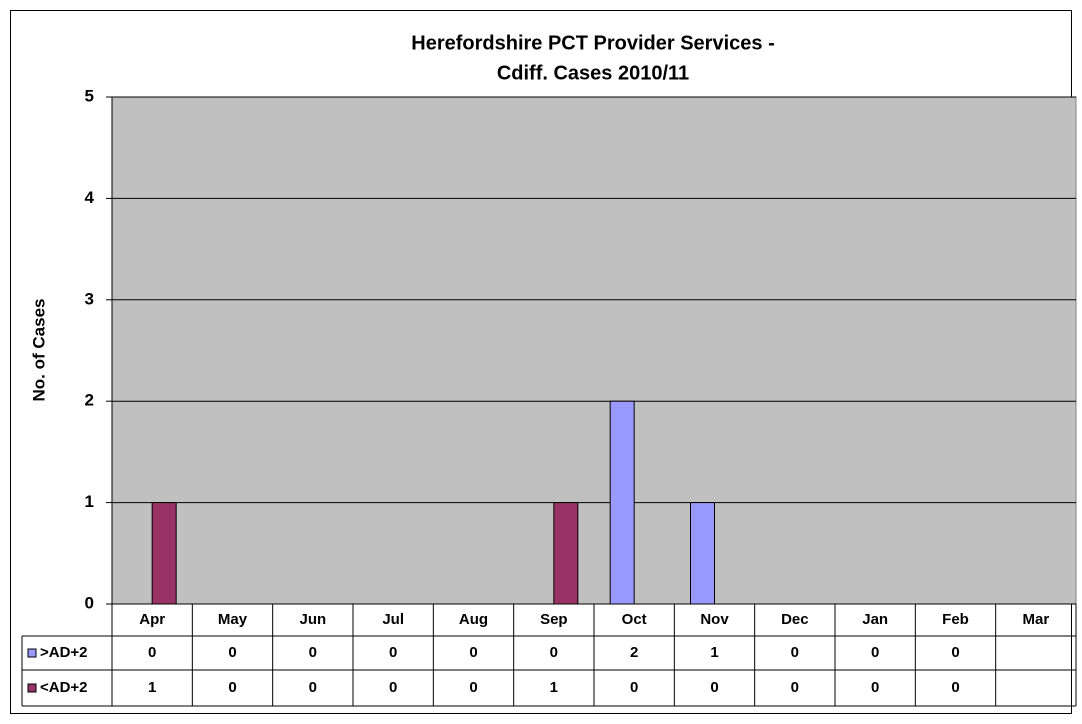 The image size is (1082, 724). What do you see at coordinates (593, 73) in the screenshot?
I see `chart-title: Cdiff. Cases 2010/11` at bounding box center [593, 73].